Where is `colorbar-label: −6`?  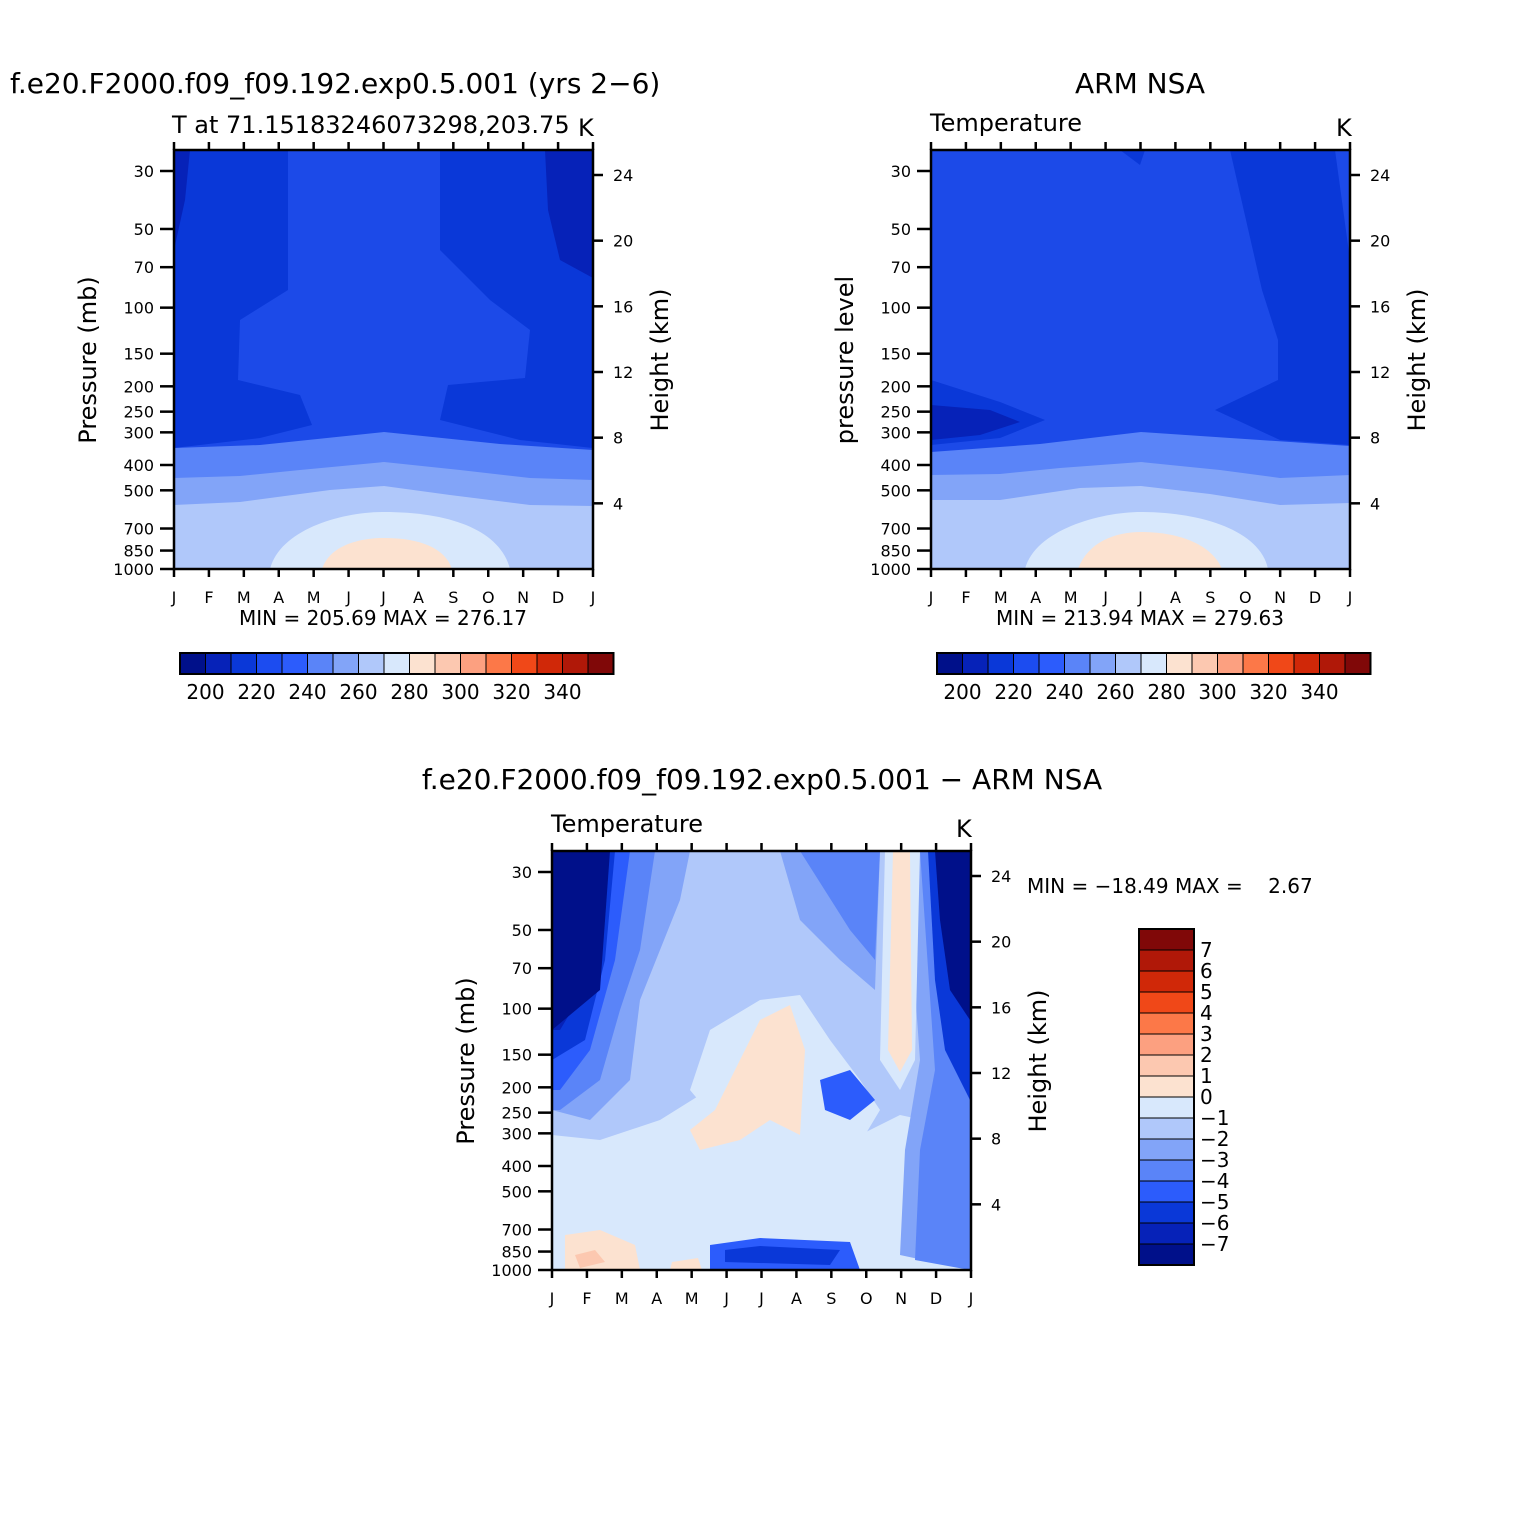
colorbar-label: −6 is located at coordinates (1214, 1223).